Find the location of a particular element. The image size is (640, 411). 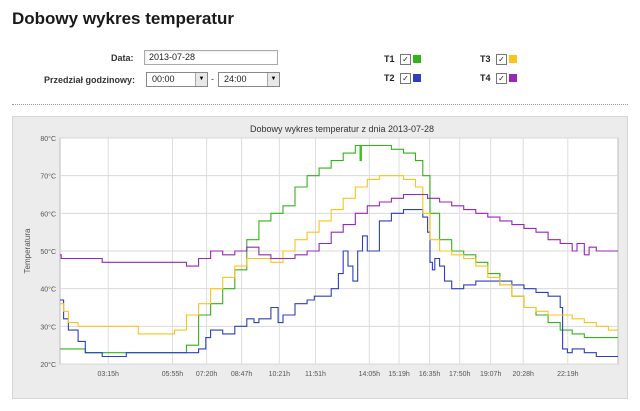

time-from-select: 00:00 ▼ is located at coordinates (177, 79).